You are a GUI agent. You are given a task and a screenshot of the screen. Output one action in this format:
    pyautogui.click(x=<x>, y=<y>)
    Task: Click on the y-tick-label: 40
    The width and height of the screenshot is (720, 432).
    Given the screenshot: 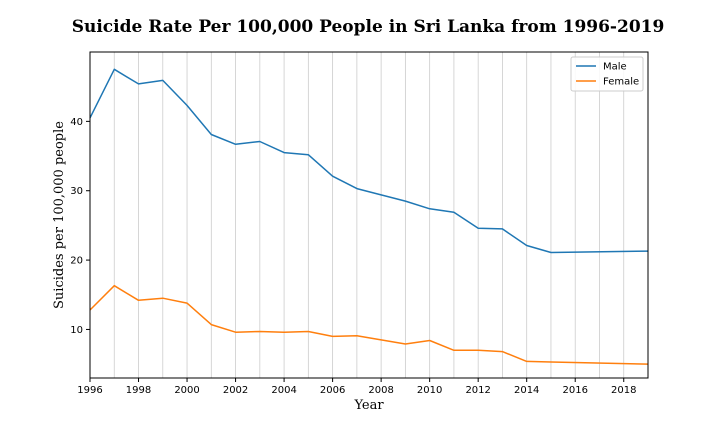 What is the action you would take?
    pyautogui.click(x=76, y=122)
    